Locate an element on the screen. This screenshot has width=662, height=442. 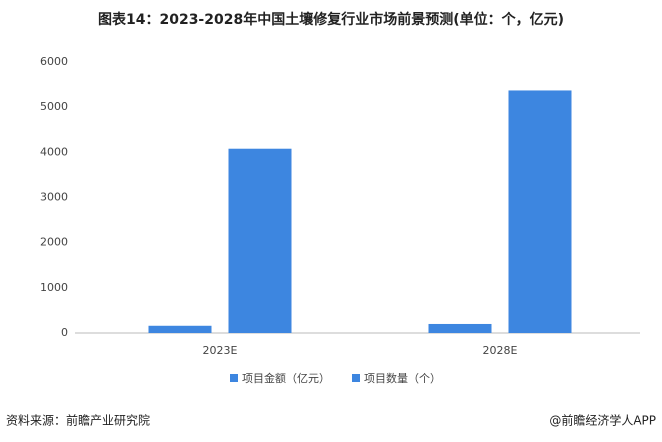
credit: @前瞻经济学人APP is located at coordinates (602, 420).